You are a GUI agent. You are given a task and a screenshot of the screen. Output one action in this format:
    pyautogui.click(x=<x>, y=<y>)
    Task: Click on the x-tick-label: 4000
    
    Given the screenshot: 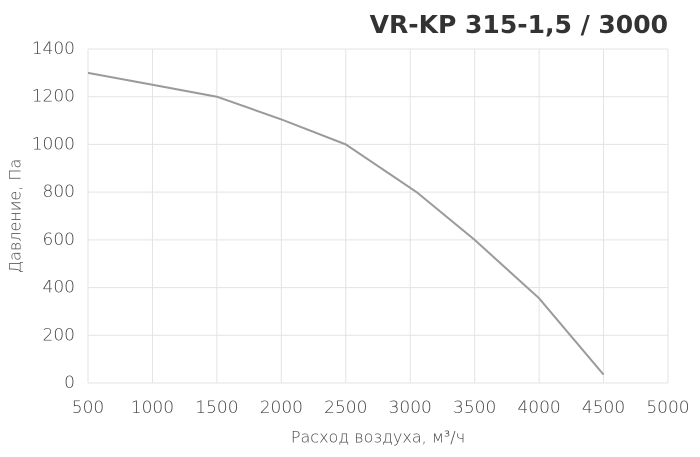 What is the action you would take?
    pyautogui.click(x=538, y=408)
    